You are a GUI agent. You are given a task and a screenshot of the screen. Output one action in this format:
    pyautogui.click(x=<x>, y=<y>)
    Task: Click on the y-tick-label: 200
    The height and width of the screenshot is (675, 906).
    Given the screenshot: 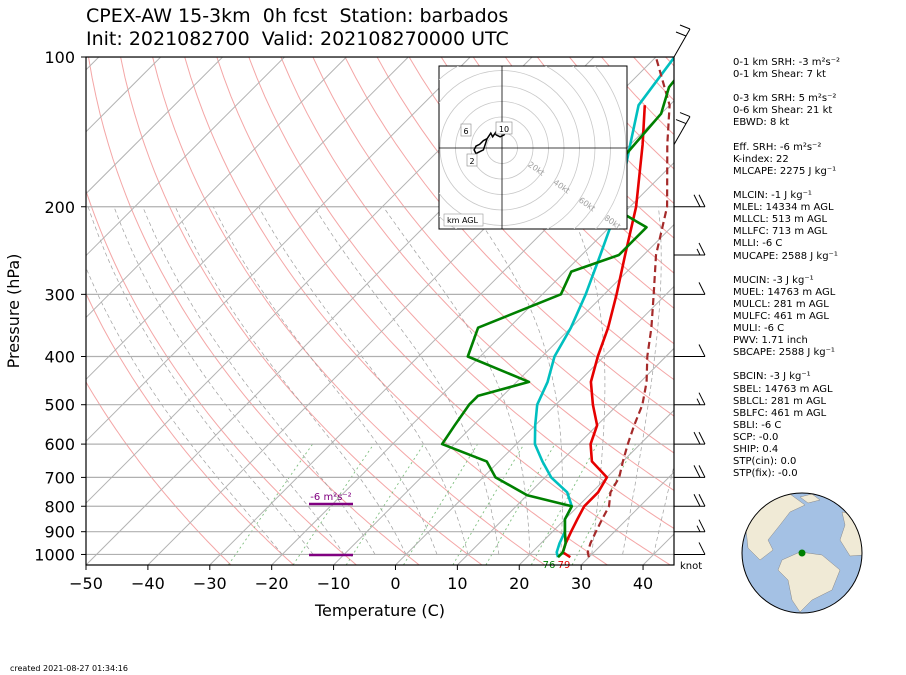 What is the action you would take?
    pyautogui.click(x=59, y=207)
    